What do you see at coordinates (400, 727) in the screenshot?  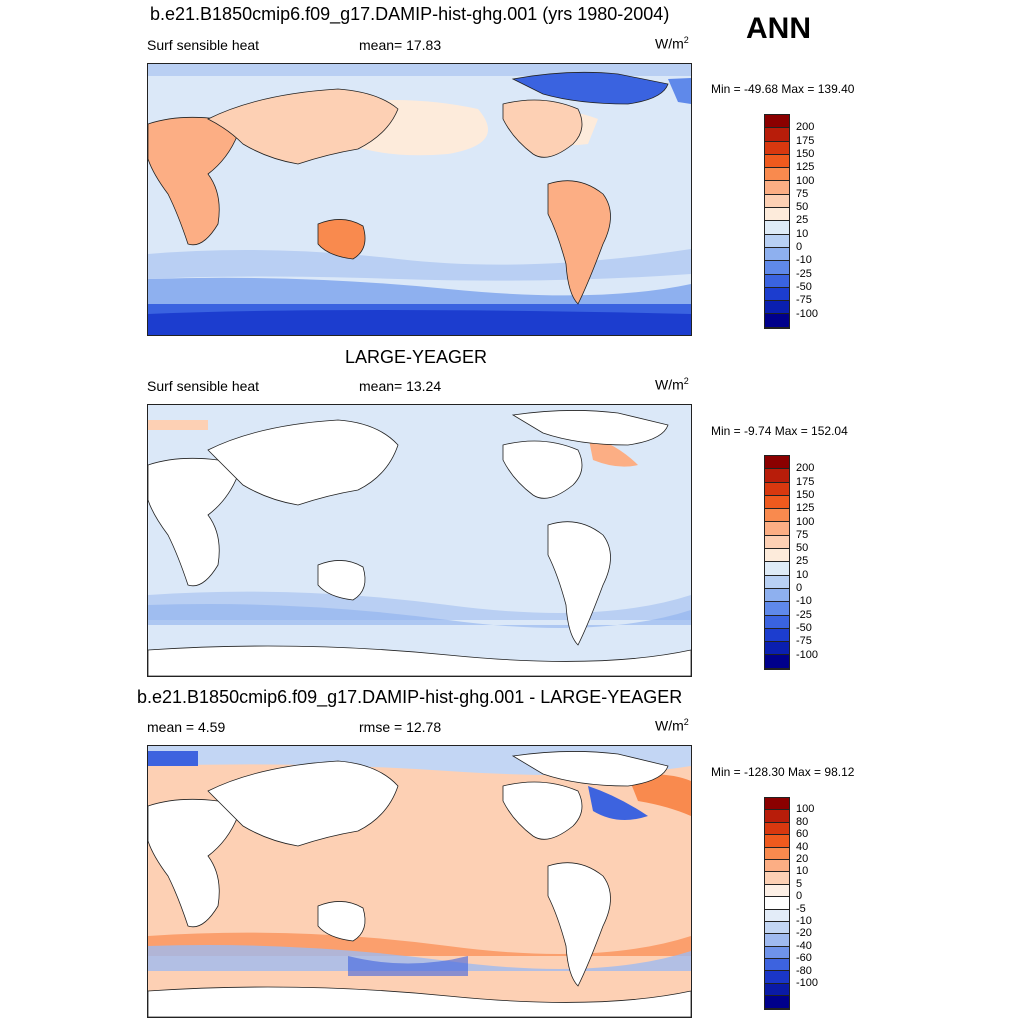 I see `panel-3-rmse-label: rmse = 12.78` at bounding box center [400, 727].